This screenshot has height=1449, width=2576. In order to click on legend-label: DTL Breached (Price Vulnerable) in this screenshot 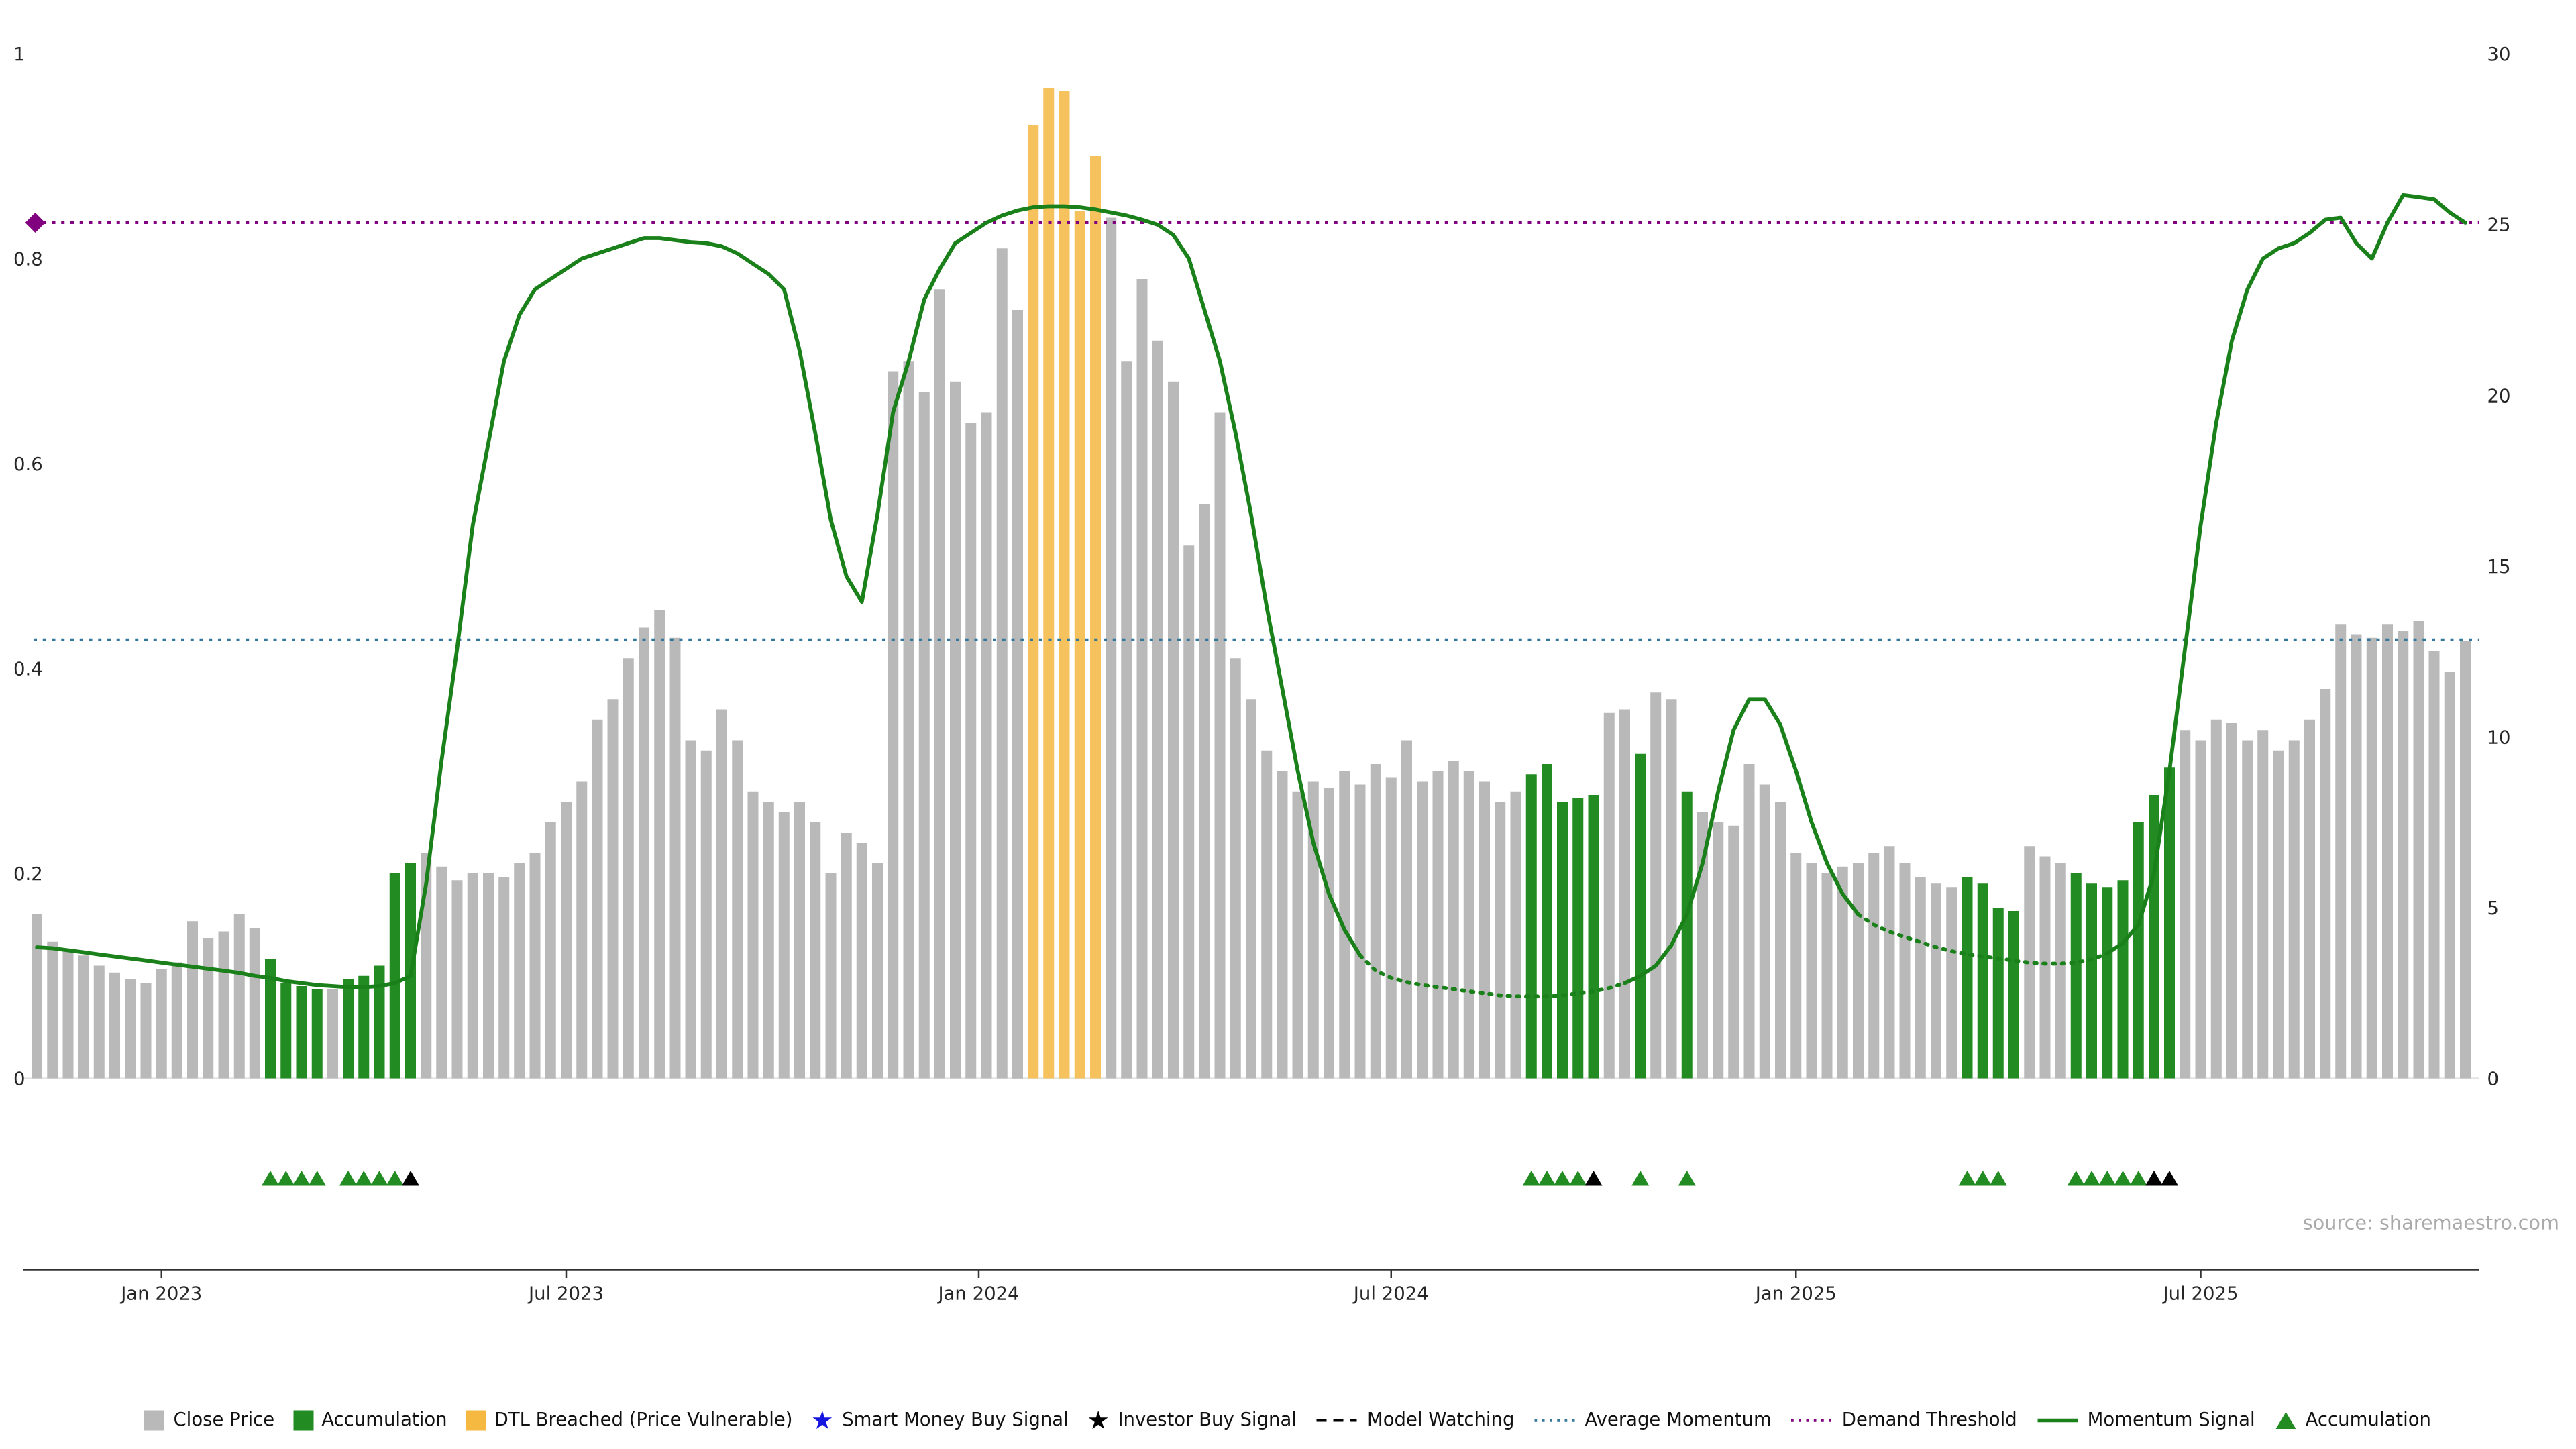, I will do `click(643, 1420)`.